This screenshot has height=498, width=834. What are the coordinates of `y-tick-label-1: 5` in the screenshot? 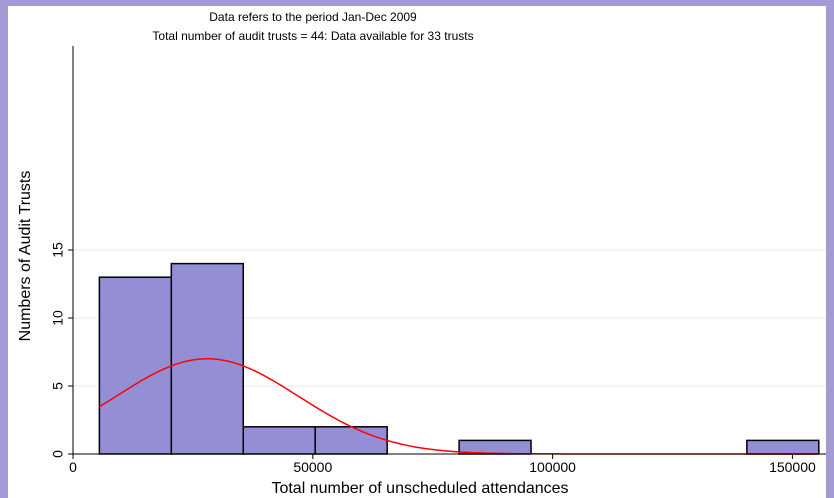 It's located at (58, 386).